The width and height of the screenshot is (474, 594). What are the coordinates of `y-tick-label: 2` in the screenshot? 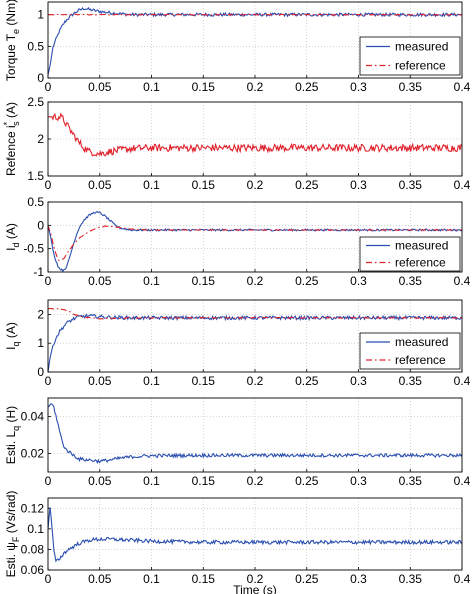 It's located at (40, 314).